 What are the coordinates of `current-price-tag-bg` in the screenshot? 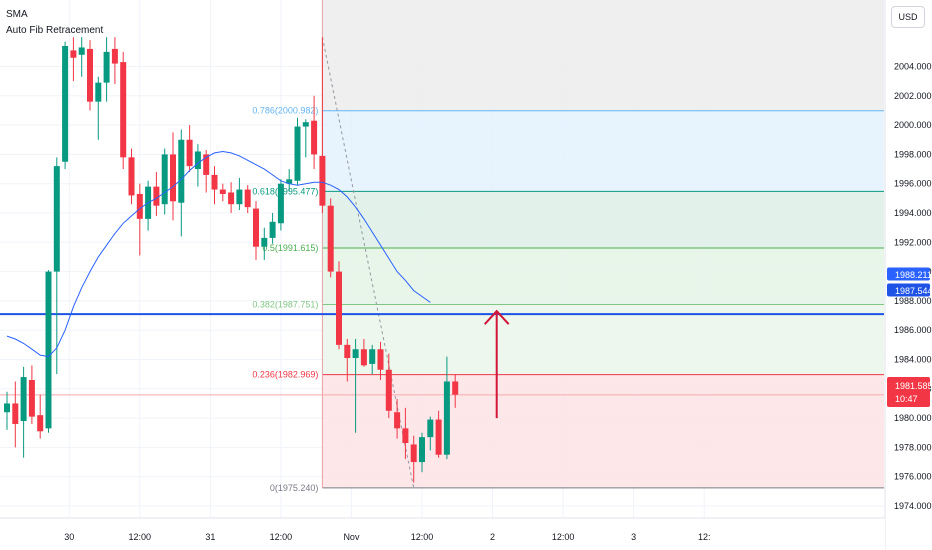 It's located at (908, 392).